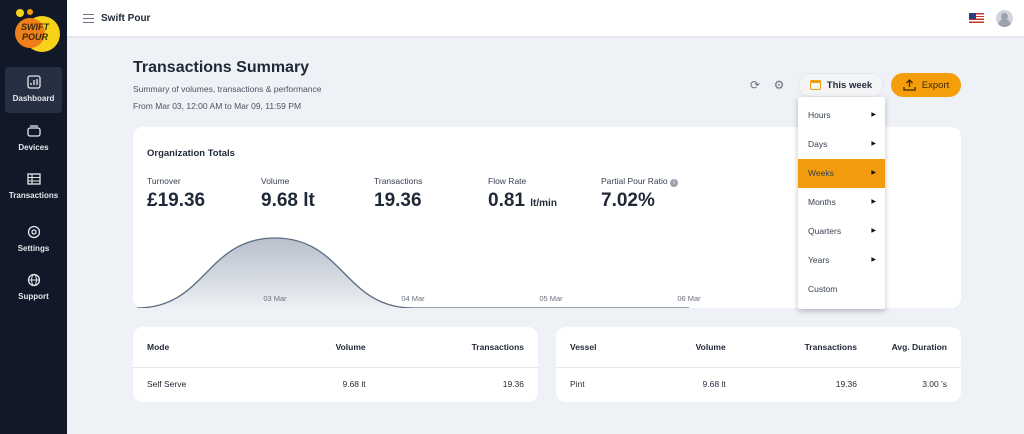  I want to click on page-title: Transactions Summary, so click(221, 67).